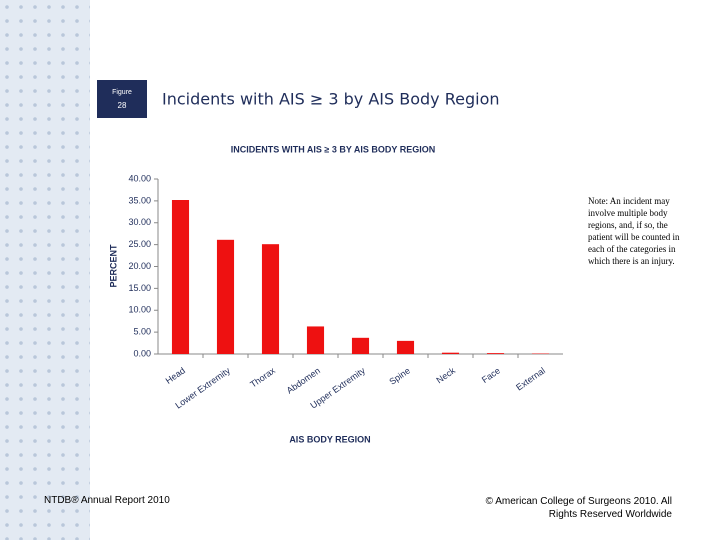 The height and width of the screenshot is (540, 720). I want to click on y-tick-label: 10.00, so click(139, 310).